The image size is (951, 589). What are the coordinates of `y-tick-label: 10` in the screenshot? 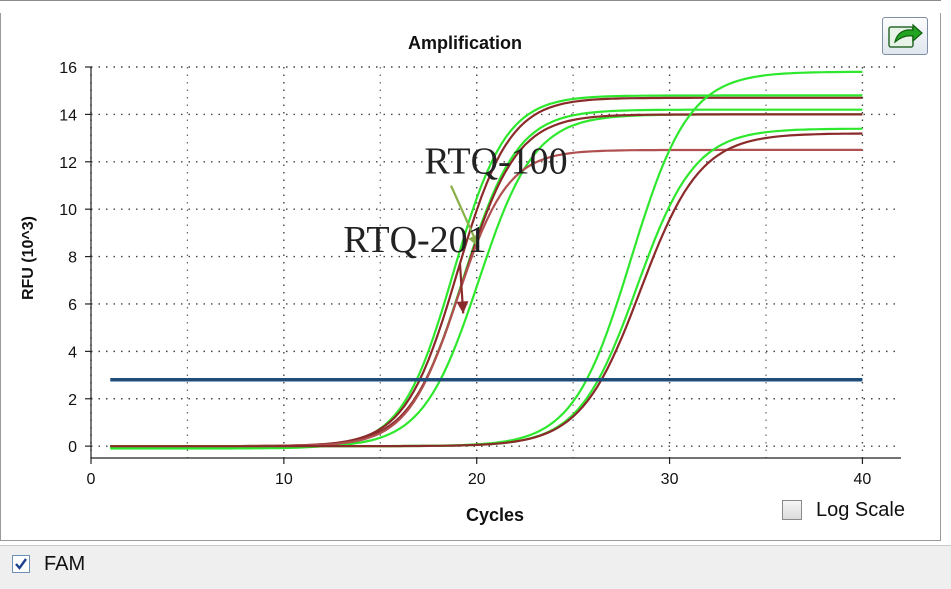 It's located at (68, 210).